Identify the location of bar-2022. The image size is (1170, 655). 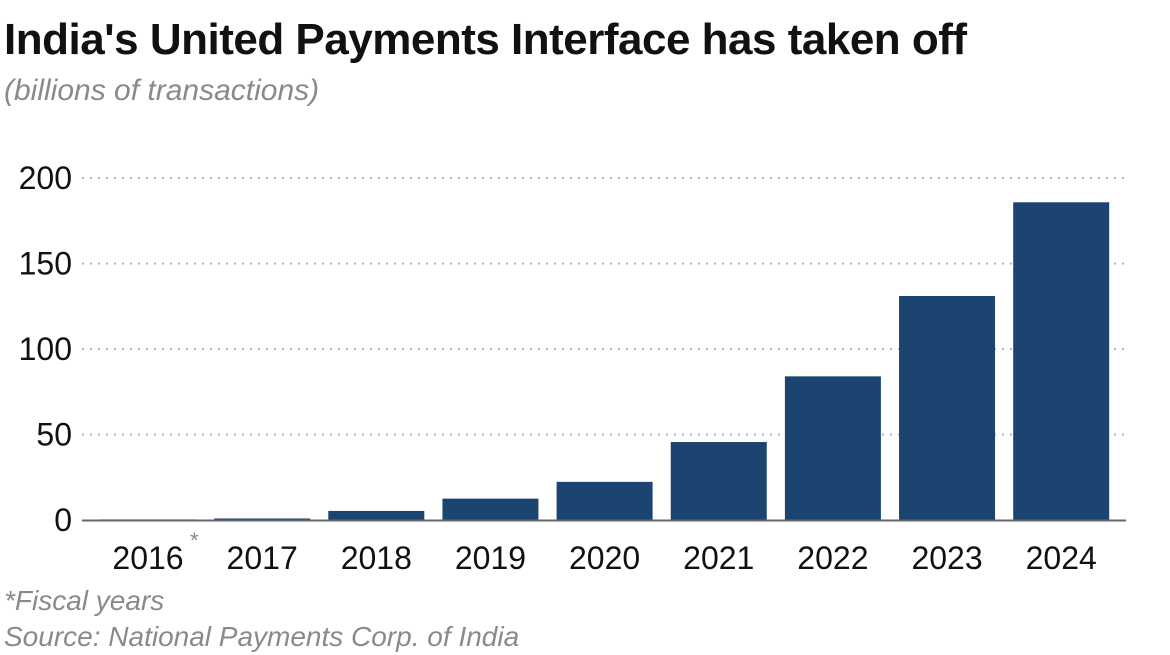
(832, 448).